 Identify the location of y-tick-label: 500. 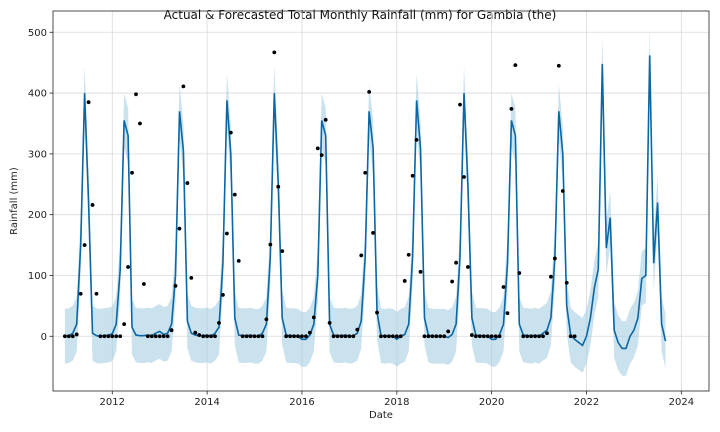
(37, 33).